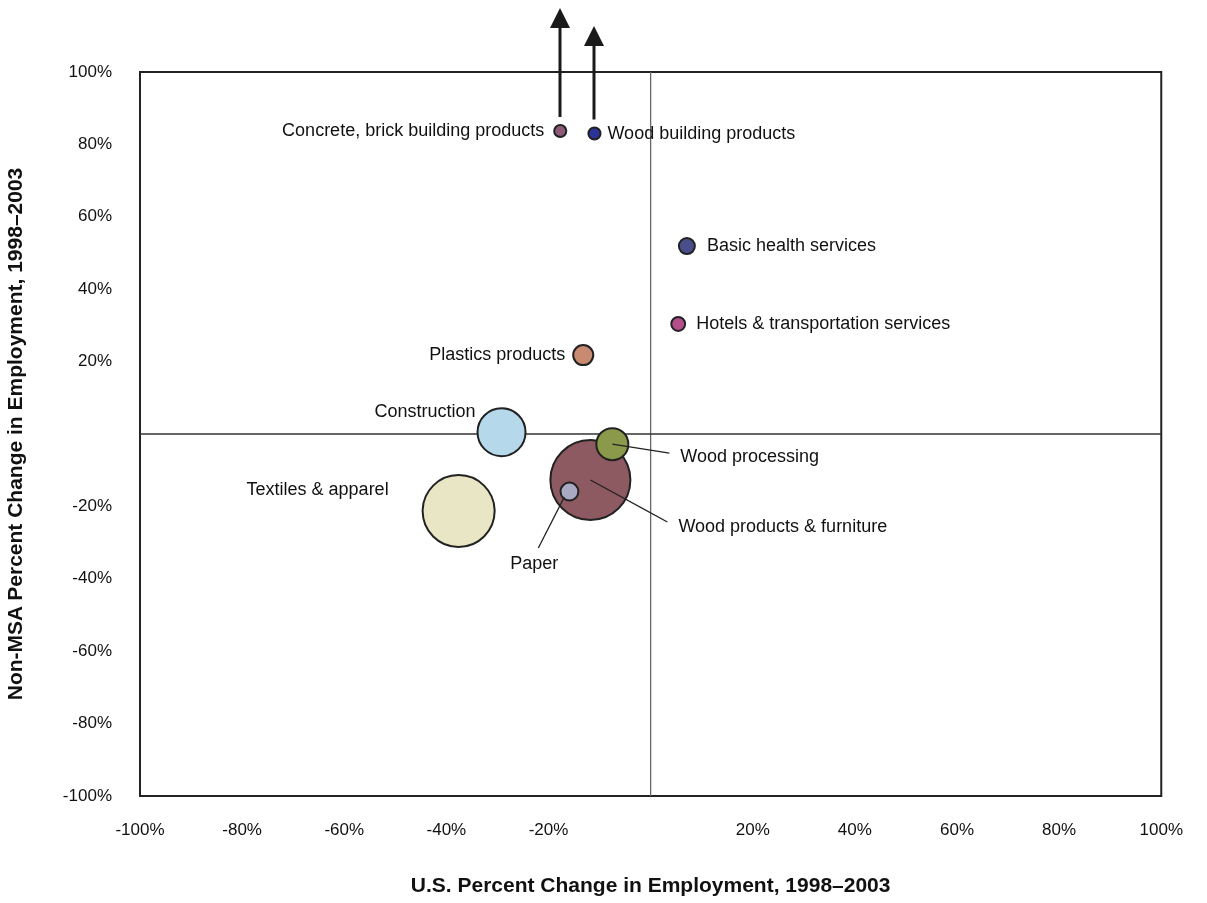 The height and width of the screenshot is (903, 1207). I want to click on x-tick-label: 60%, so click(957, 829).